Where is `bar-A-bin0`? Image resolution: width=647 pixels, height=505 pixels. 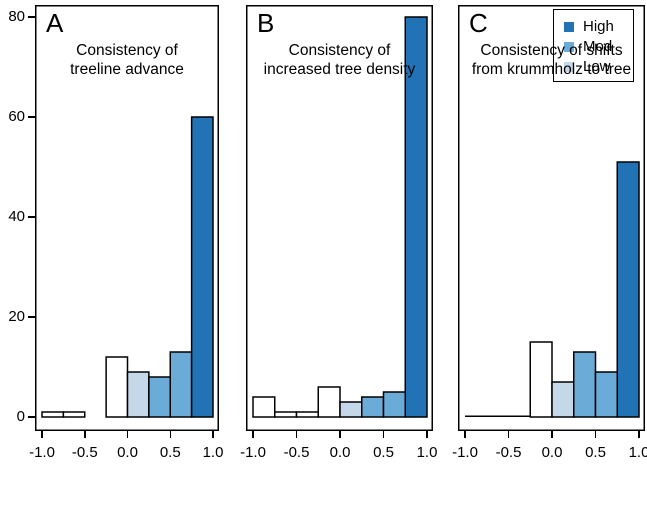 bar-A-bin0 is located at coordinates (53, 414).